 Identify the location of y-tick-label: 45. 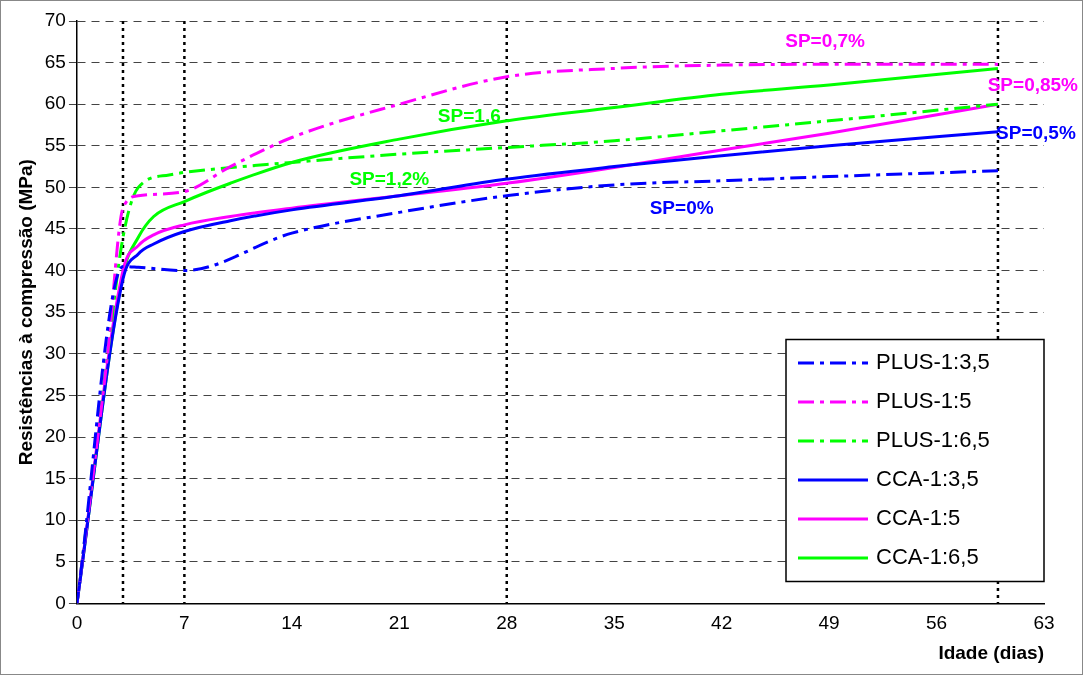
(55, 228).